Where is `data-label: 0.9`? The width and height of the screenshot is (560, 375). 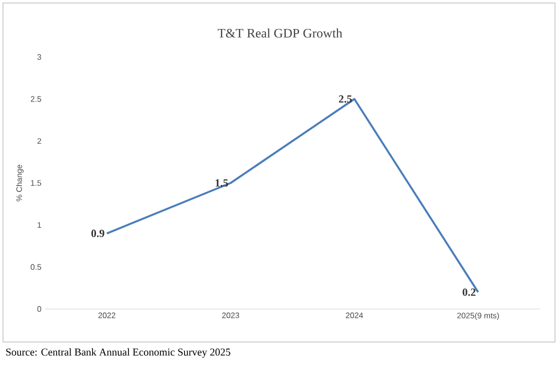
data-label: 0.9 is located at coordinates (97, 234).